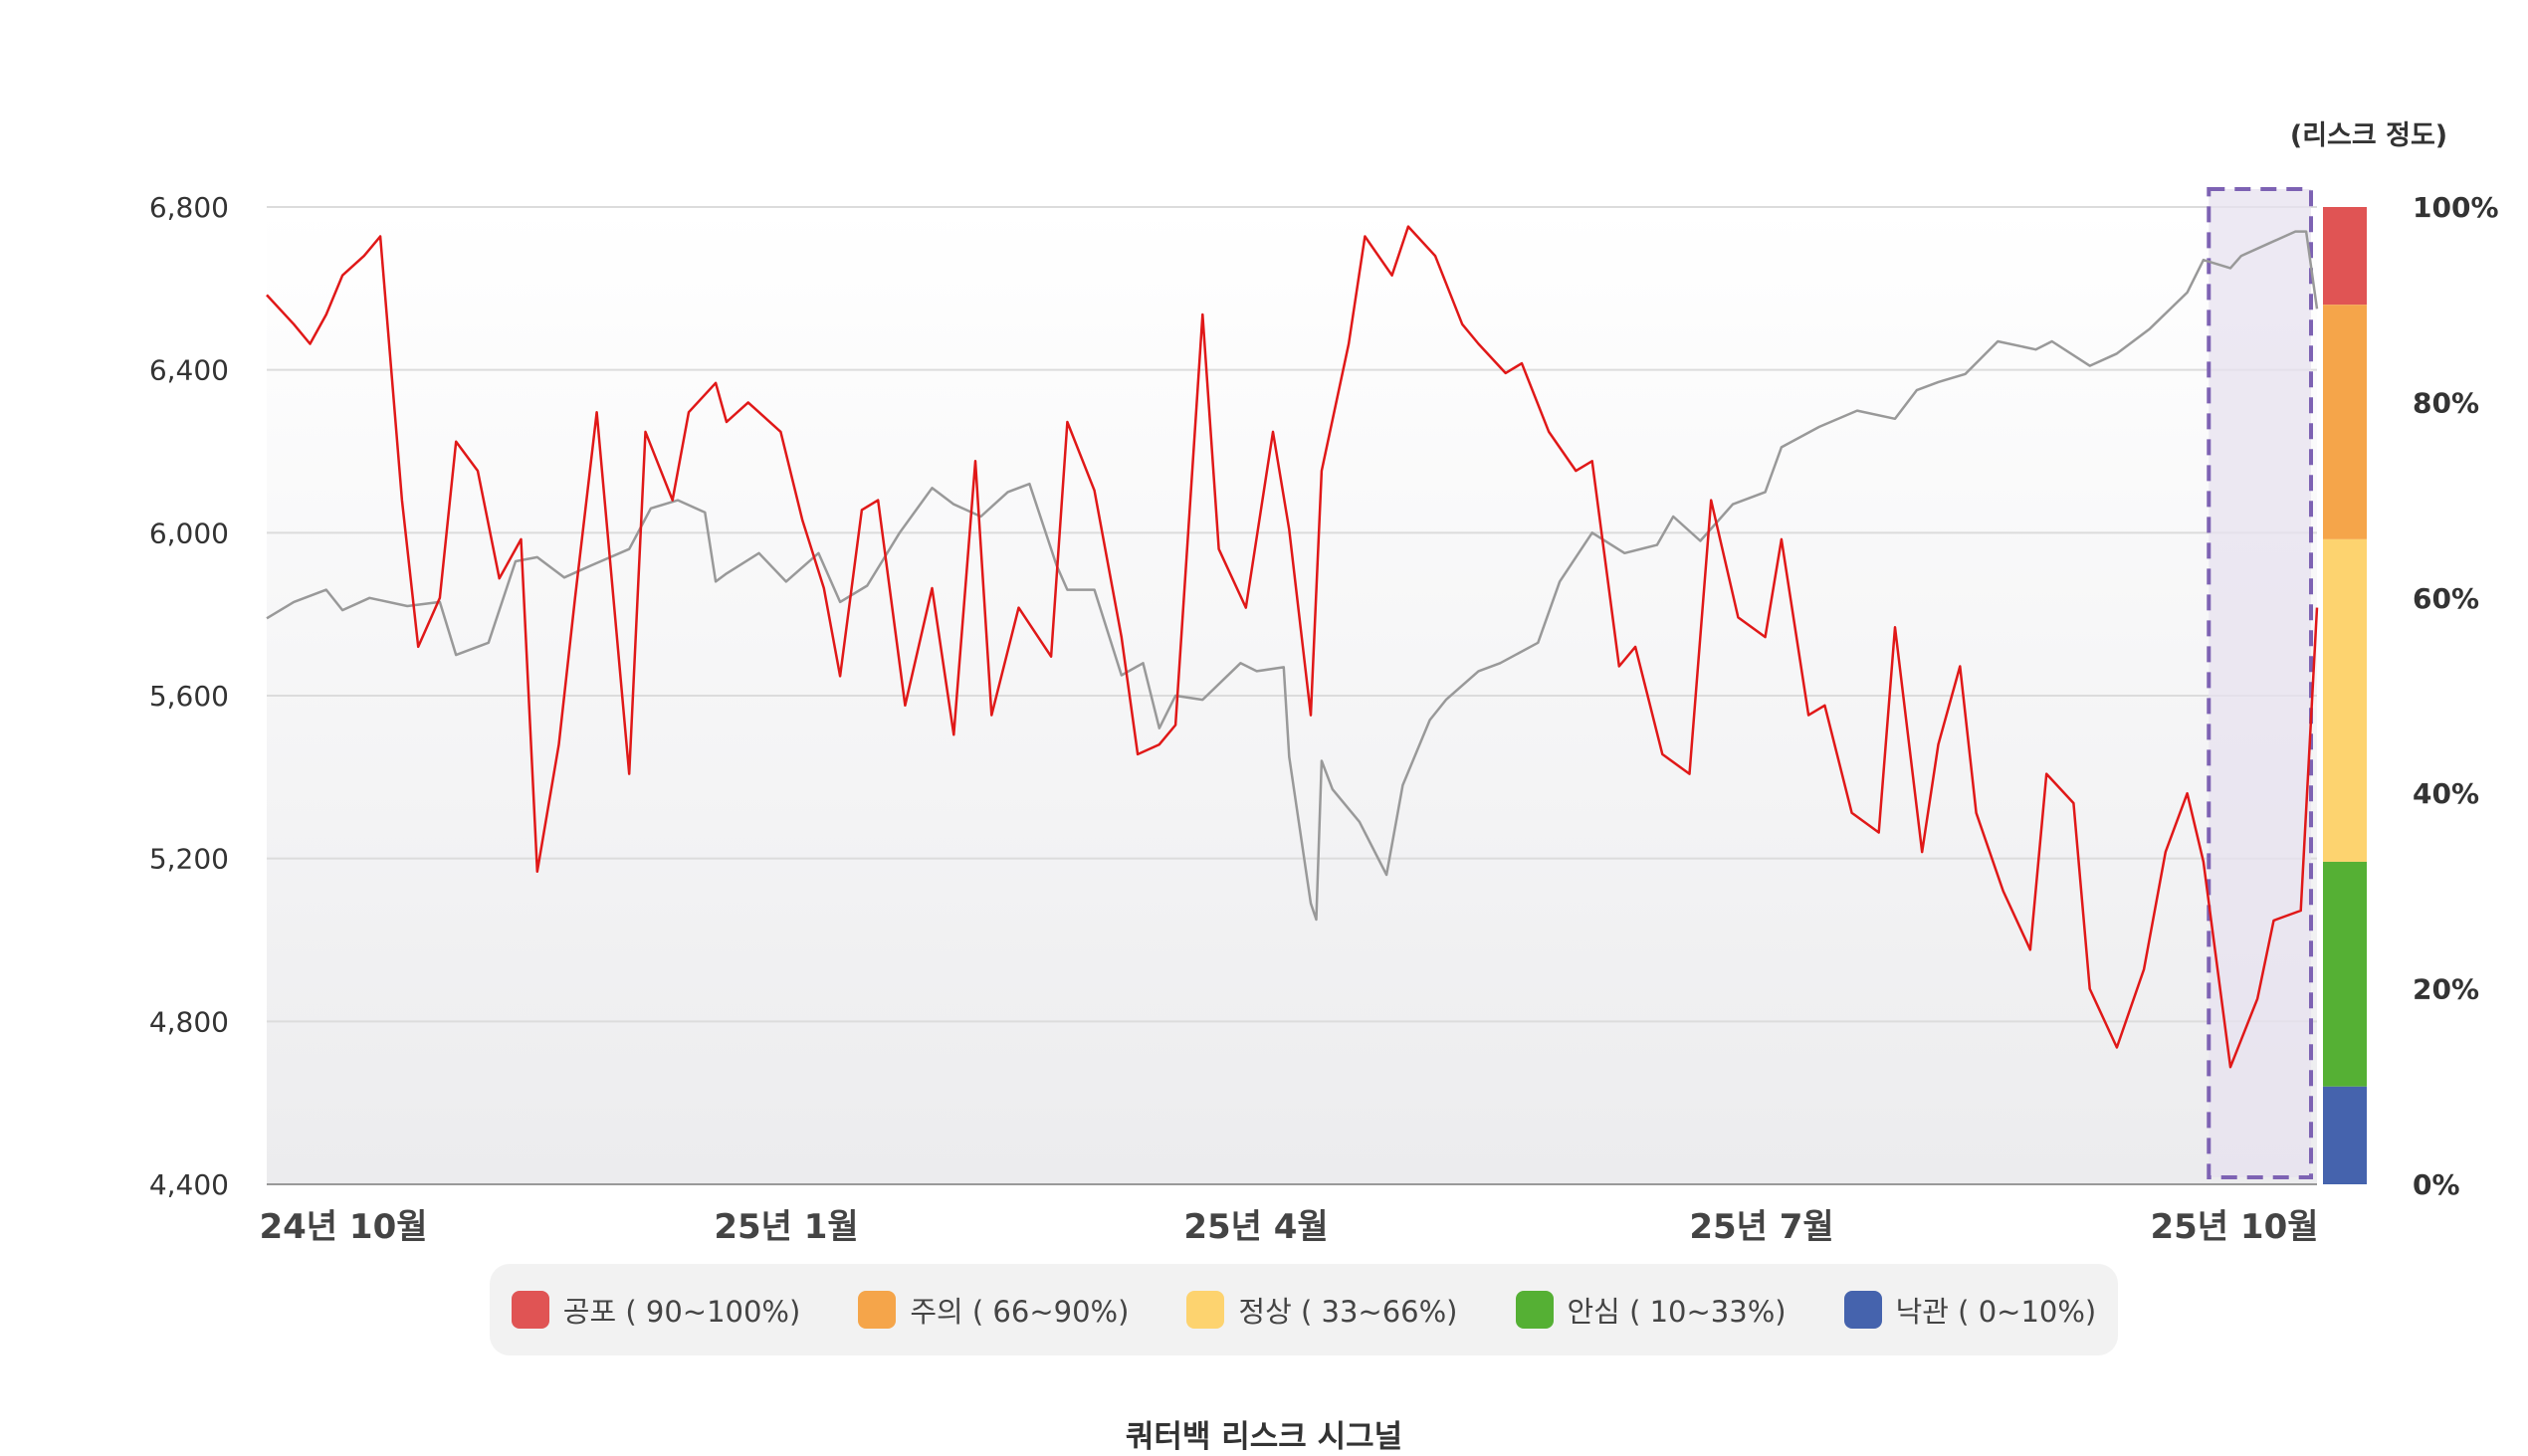 The height and width of the screenshot is (1456, 2528). What do you see at coordinates (2446, 402) in the screenshot?
I see `risk-tick-label: 80%` at bounding box center [2446, 402].